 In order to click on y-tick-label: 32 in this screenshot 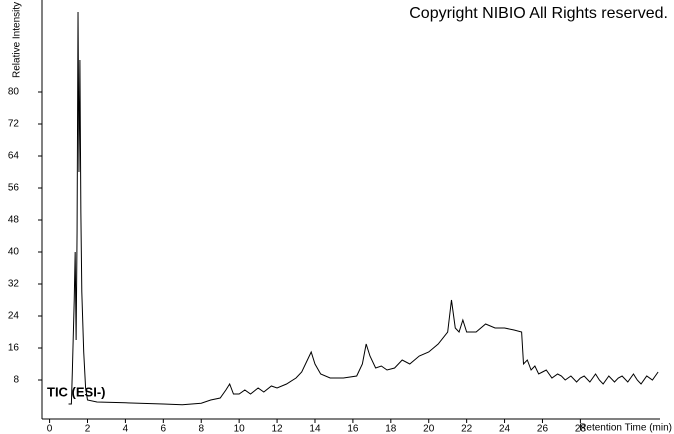, I will do `click(14, 284)`.